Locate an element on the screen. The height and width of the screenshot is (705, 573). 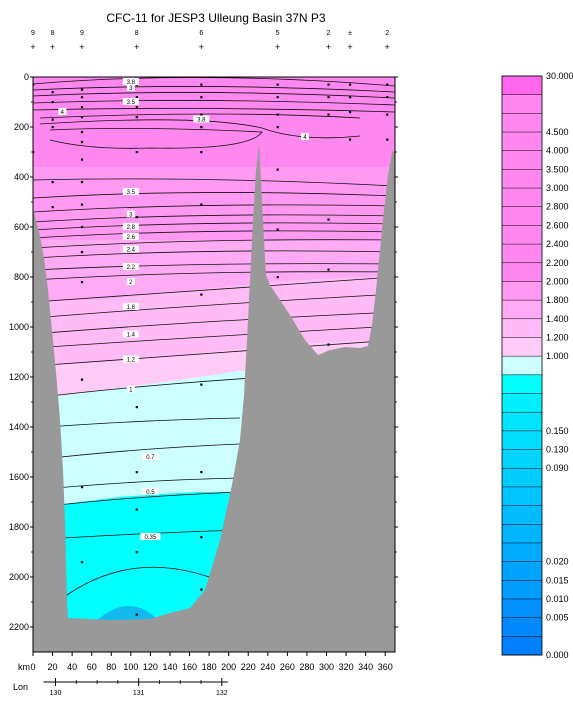
colorbar-level-label: 1.800 is located at coordinates (557, 300).